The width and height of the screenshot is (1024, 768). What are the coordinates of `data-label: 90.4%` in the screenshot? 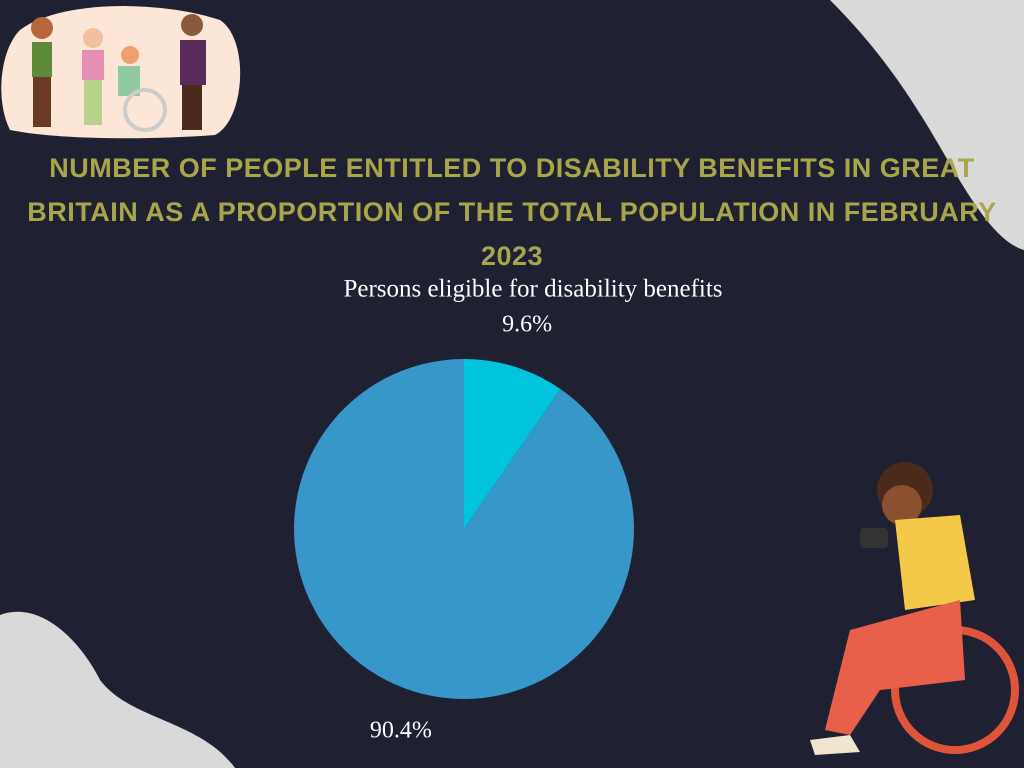 It's located at (401, 730).